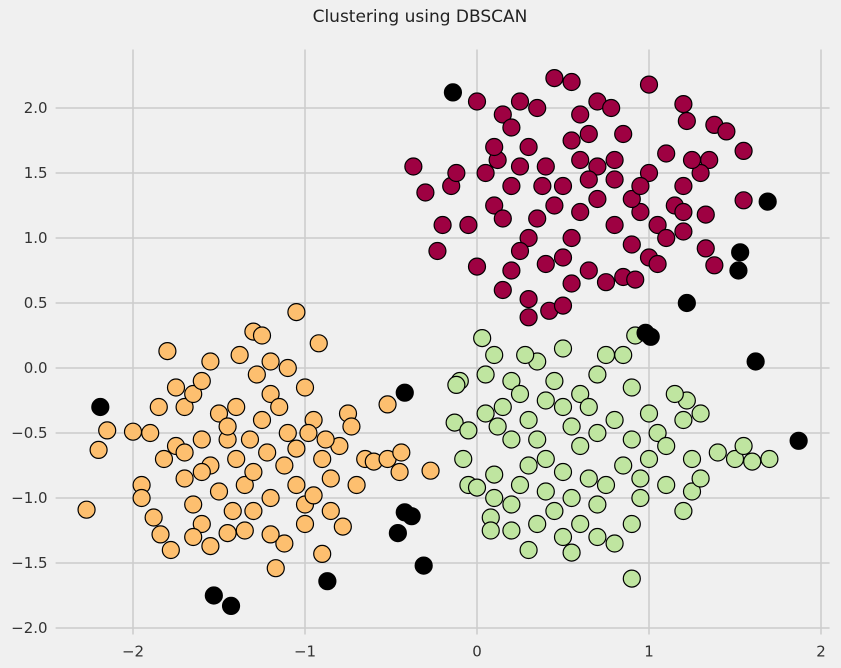 The height and width of the screenshot is (668, 841). I want to click on x-tick-label: −1, so click(305, 652).